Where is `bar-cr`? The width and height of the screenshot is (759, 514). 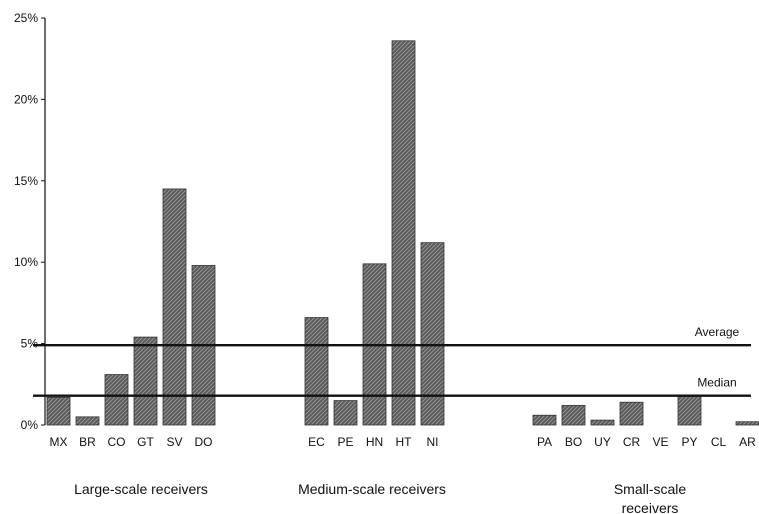
bar-cr is located at coordinates (631, 413).